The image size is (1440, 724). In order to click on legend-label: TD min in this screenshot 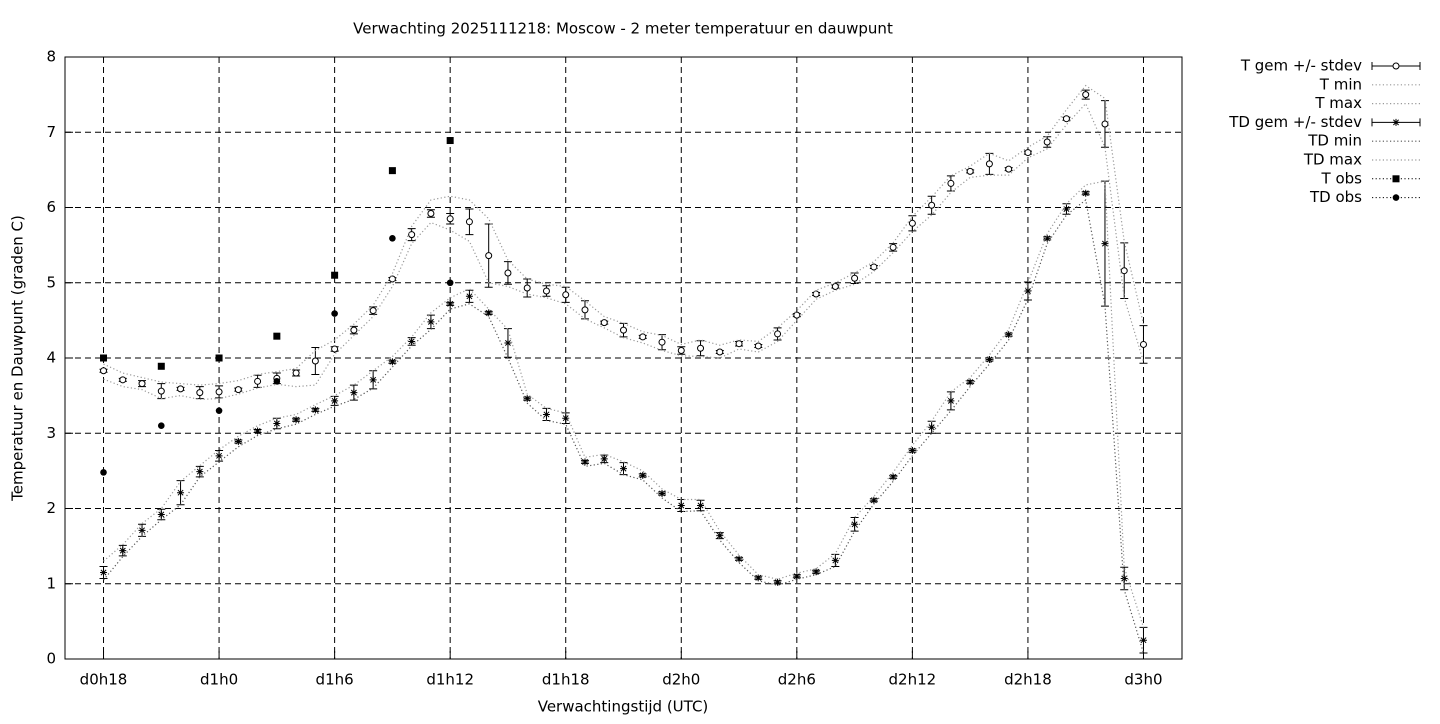, I will do `click(1334, 141)`.